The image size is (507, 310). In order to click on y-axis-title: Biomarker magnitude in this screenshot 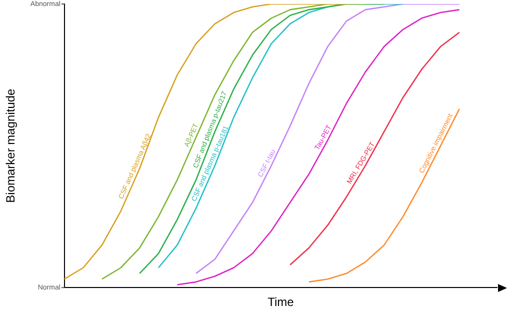, I will do `click(11, 145)`.